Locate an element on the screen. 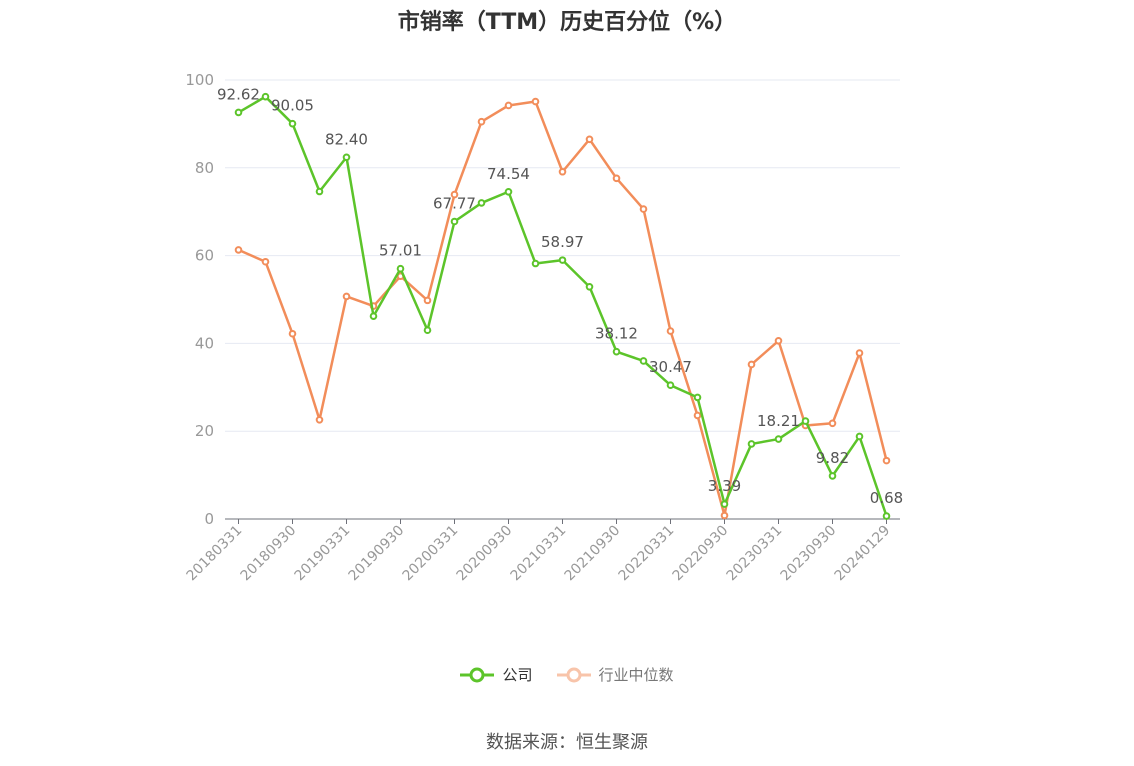  data-label: 18.21 is located at coordinates (778, 421).